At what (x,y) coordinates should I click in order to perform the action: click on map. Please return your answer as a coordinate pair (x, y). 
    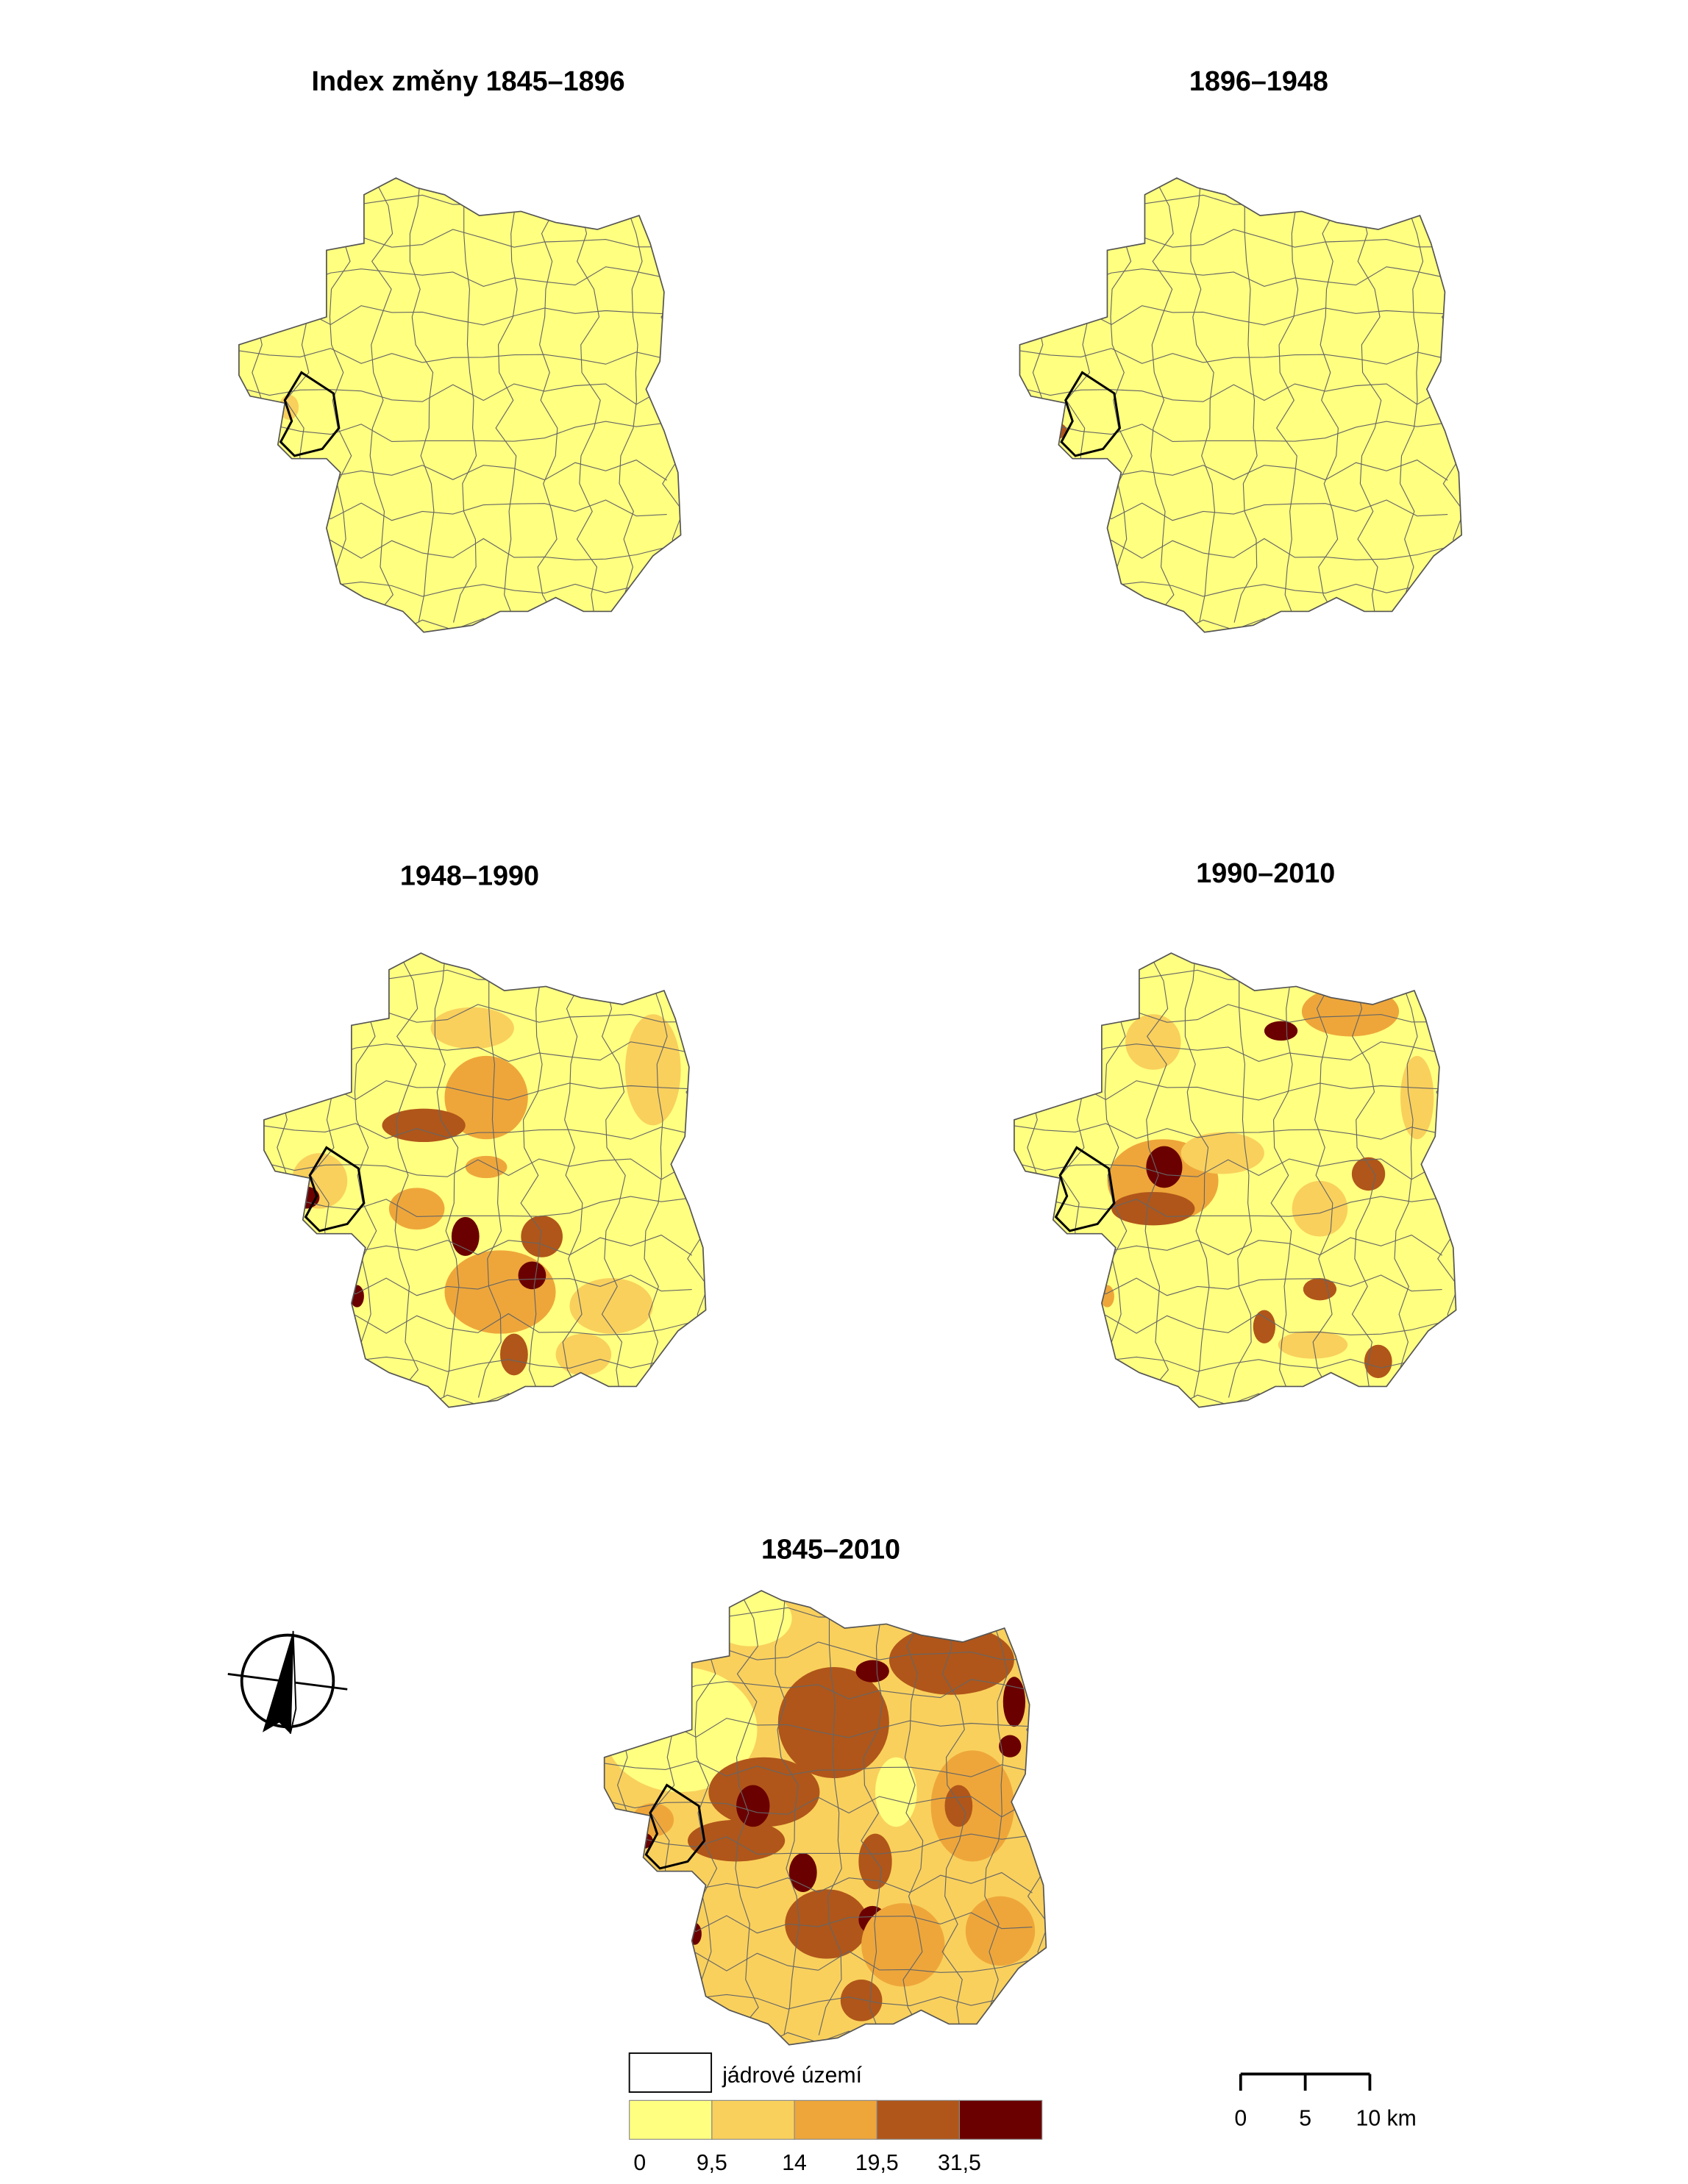
    Looking at the image, I should click on (825, 1818).